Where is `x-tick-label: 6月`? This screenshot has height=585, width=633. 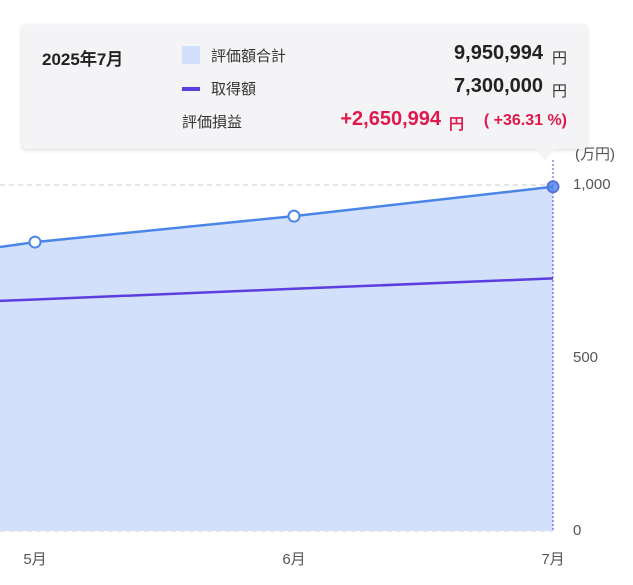 x-tick-label: 6月 is located at coordinates (293, 559).